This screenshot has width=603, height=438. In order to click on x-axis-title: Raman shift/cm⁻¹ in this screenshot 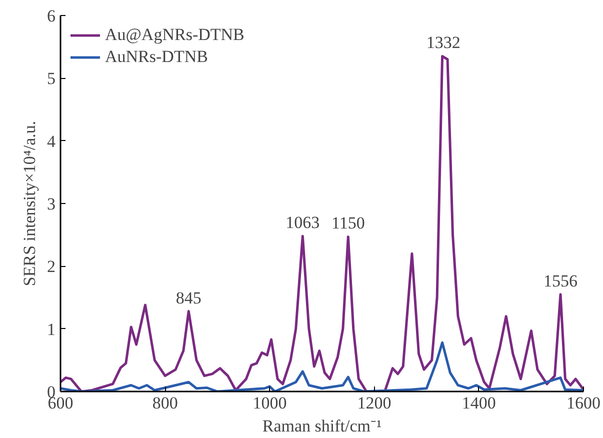, I will do `click(322, 426)`.